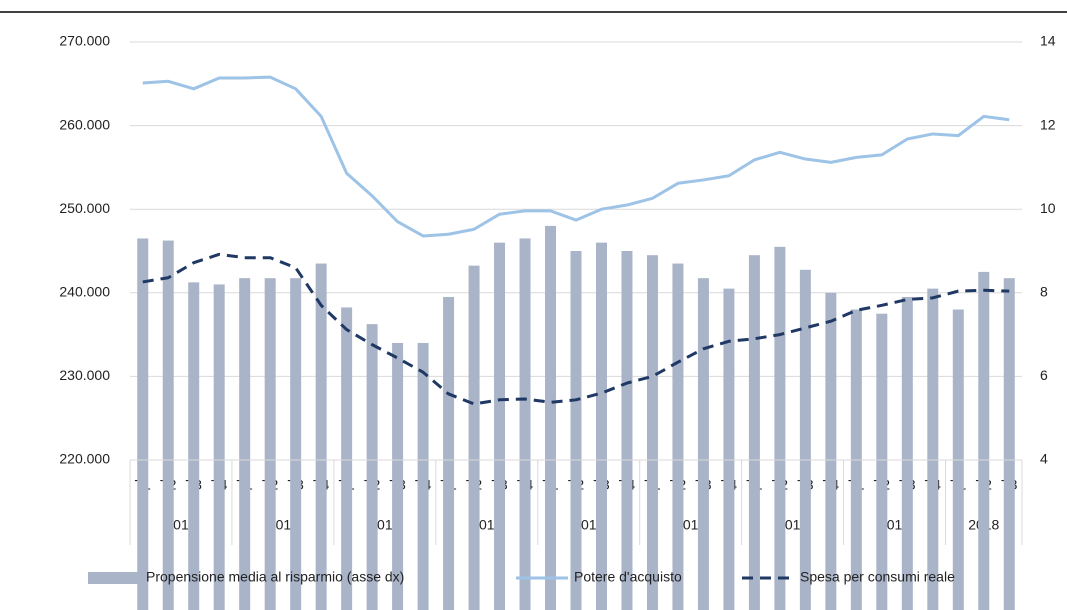 The image size is (1067, 610). I want to click on y2-tick-label: 10, so click(1048, 208).